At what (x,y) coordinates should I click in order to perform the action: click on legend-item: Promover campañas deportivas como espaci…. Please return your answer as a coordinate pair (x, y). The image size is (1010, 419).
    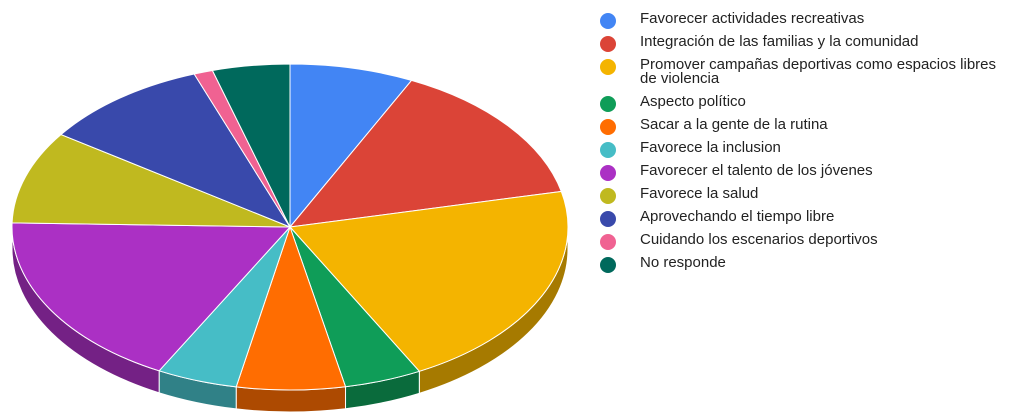
    Looking at the image, I should click on (804, 71).